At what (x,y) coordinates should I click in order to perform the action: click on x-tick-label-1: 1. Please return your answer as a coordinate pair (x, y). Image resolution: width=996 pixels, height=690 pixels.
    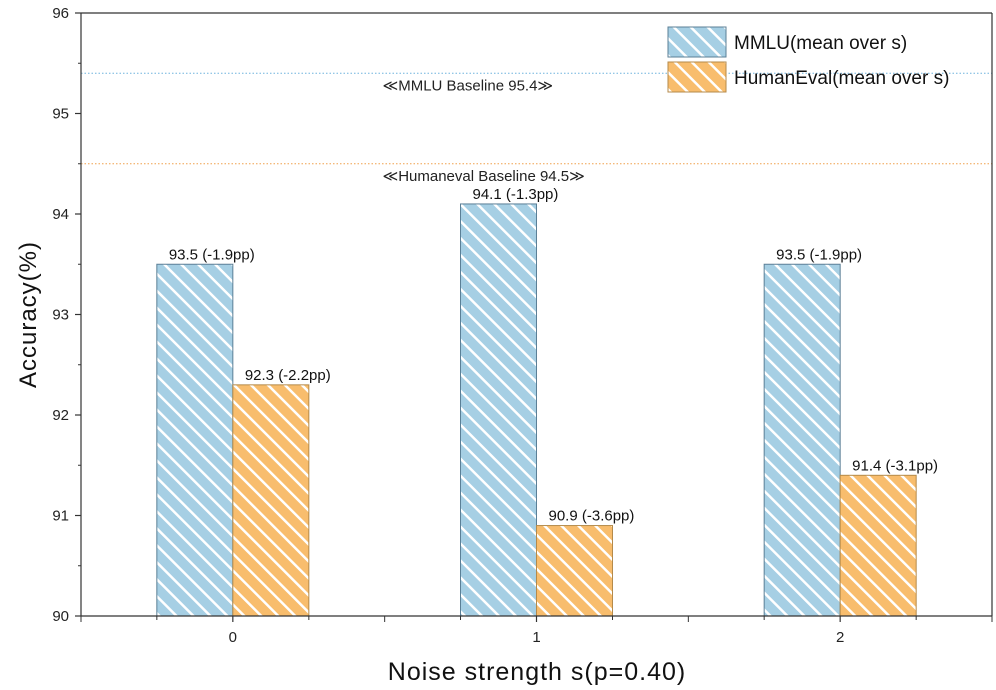
    Looking at the image, I should click on (536, 637).